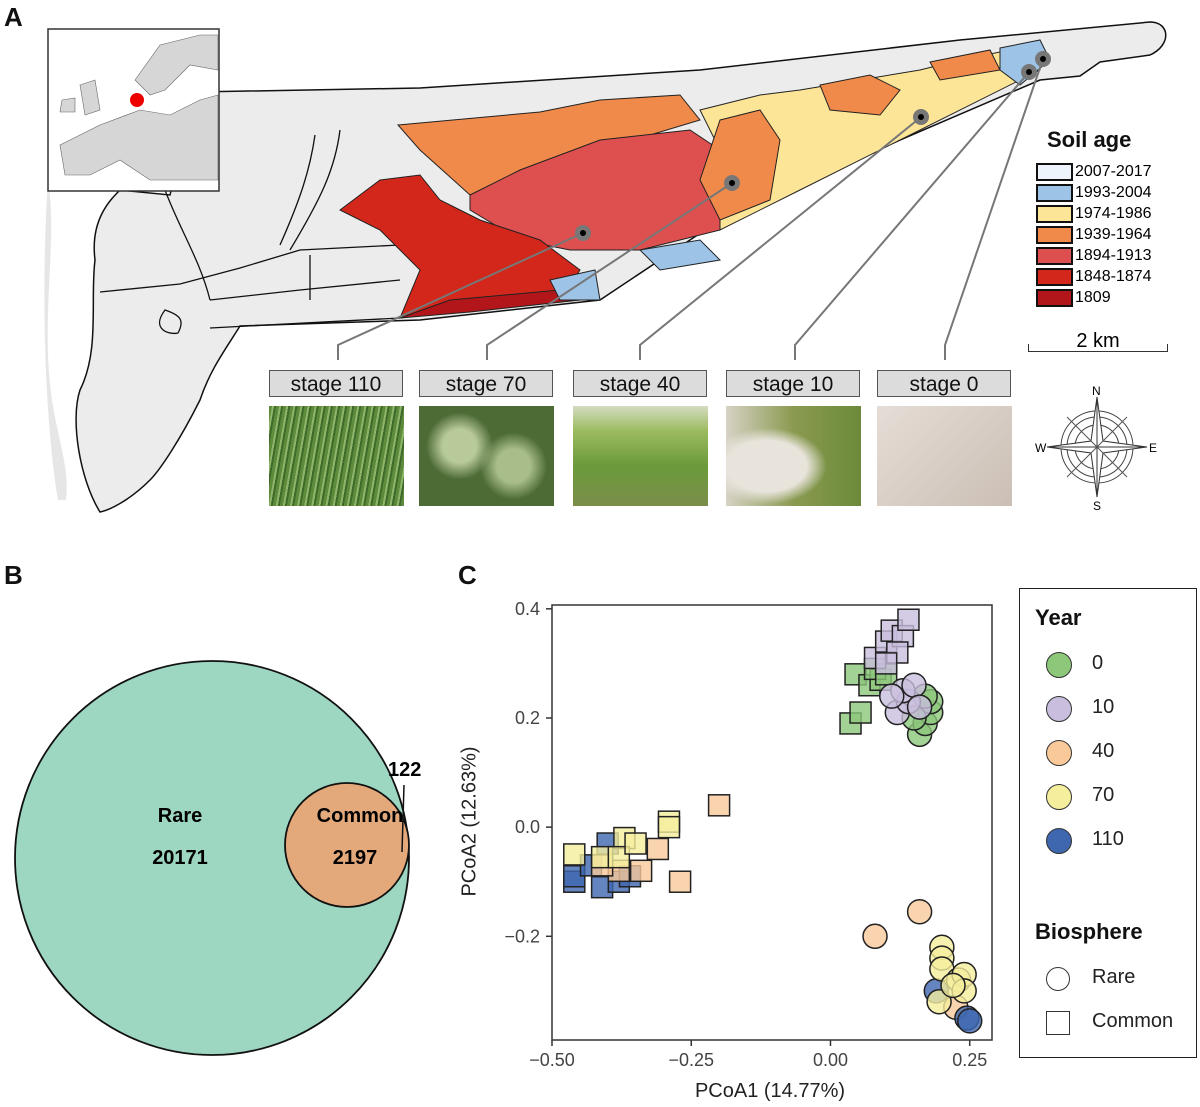  Describe the element at coordinates (1098, 663) in the screenshot. I see `legend-year-label: 0` at that location.